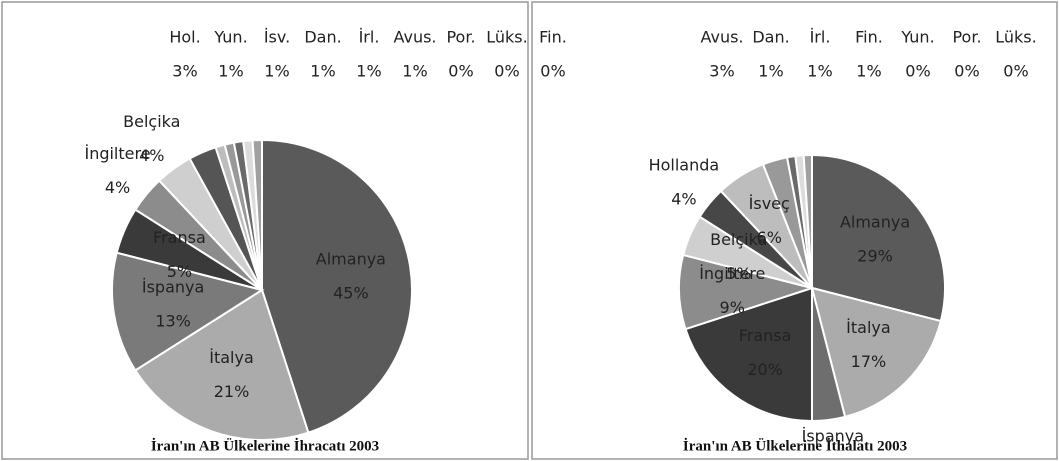 The height and width of the screenshot is (461, 1059). Describe the element at coordinates (173, 321) in the screenshot. I see `slice-value: 13%` at that location.